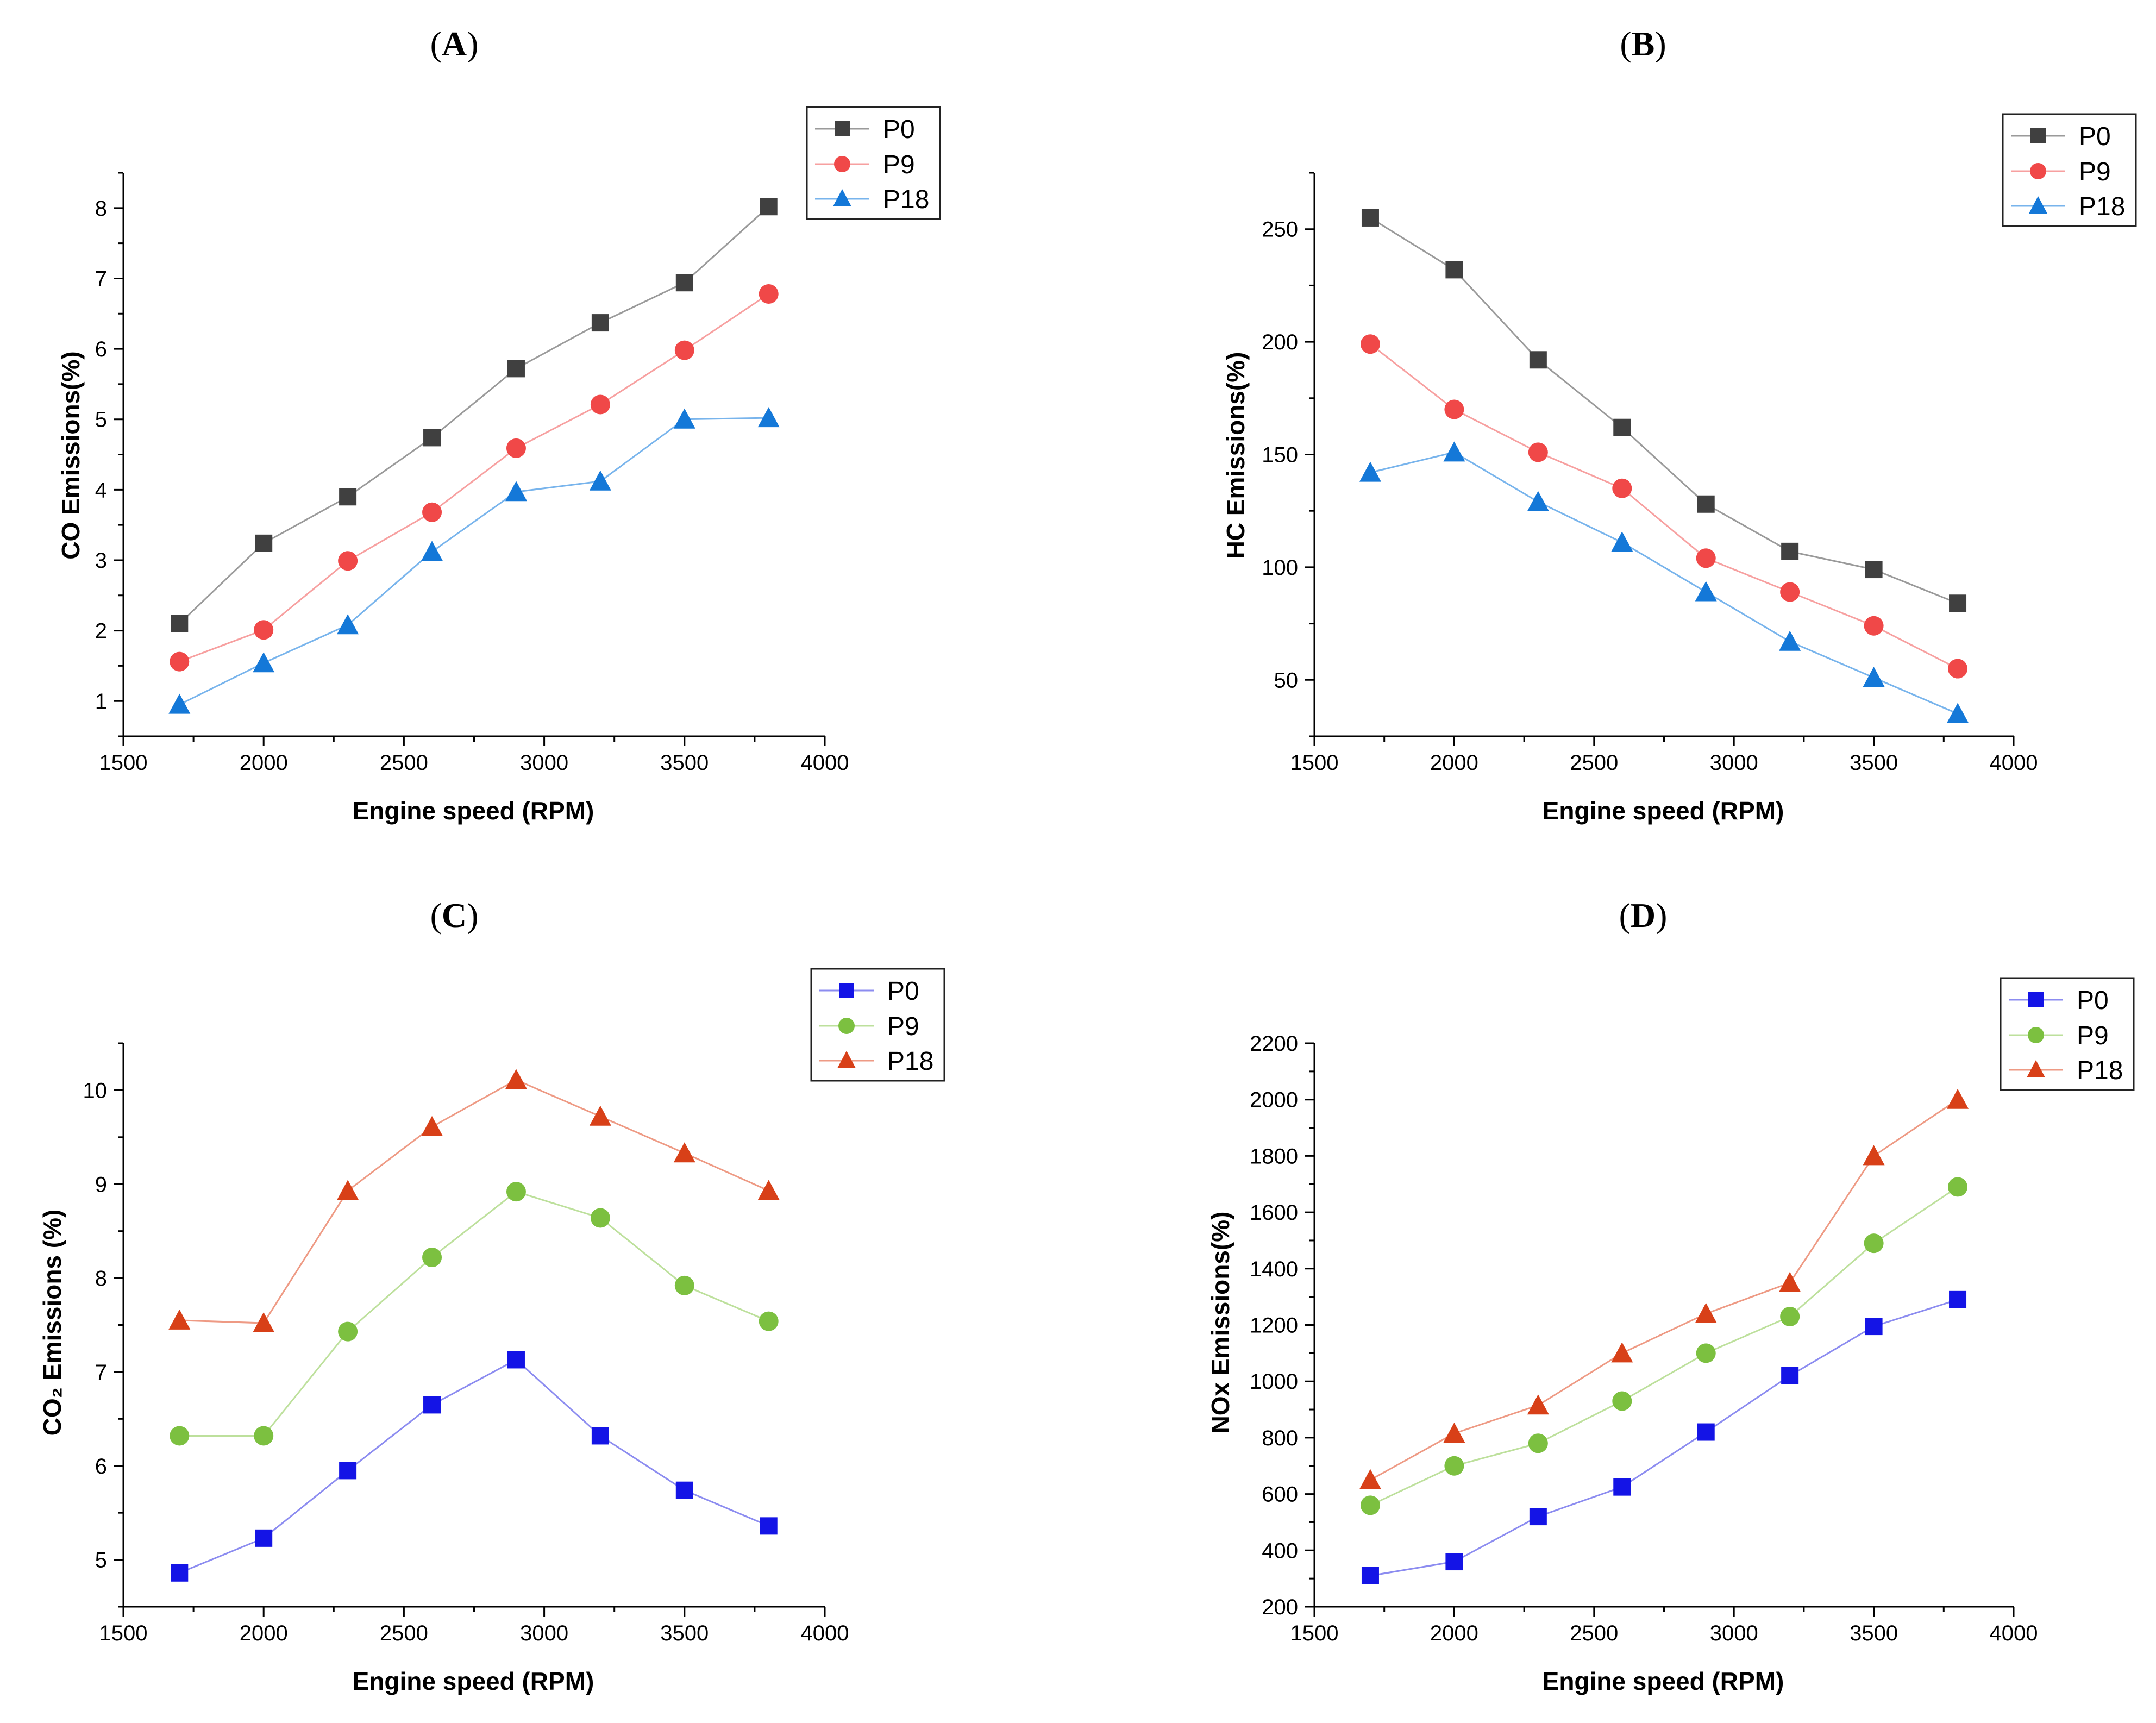  Describe the element at coordinates (899, 129) in the screenshot. I see `panel-a-legend-label-p0: P0` at that location.